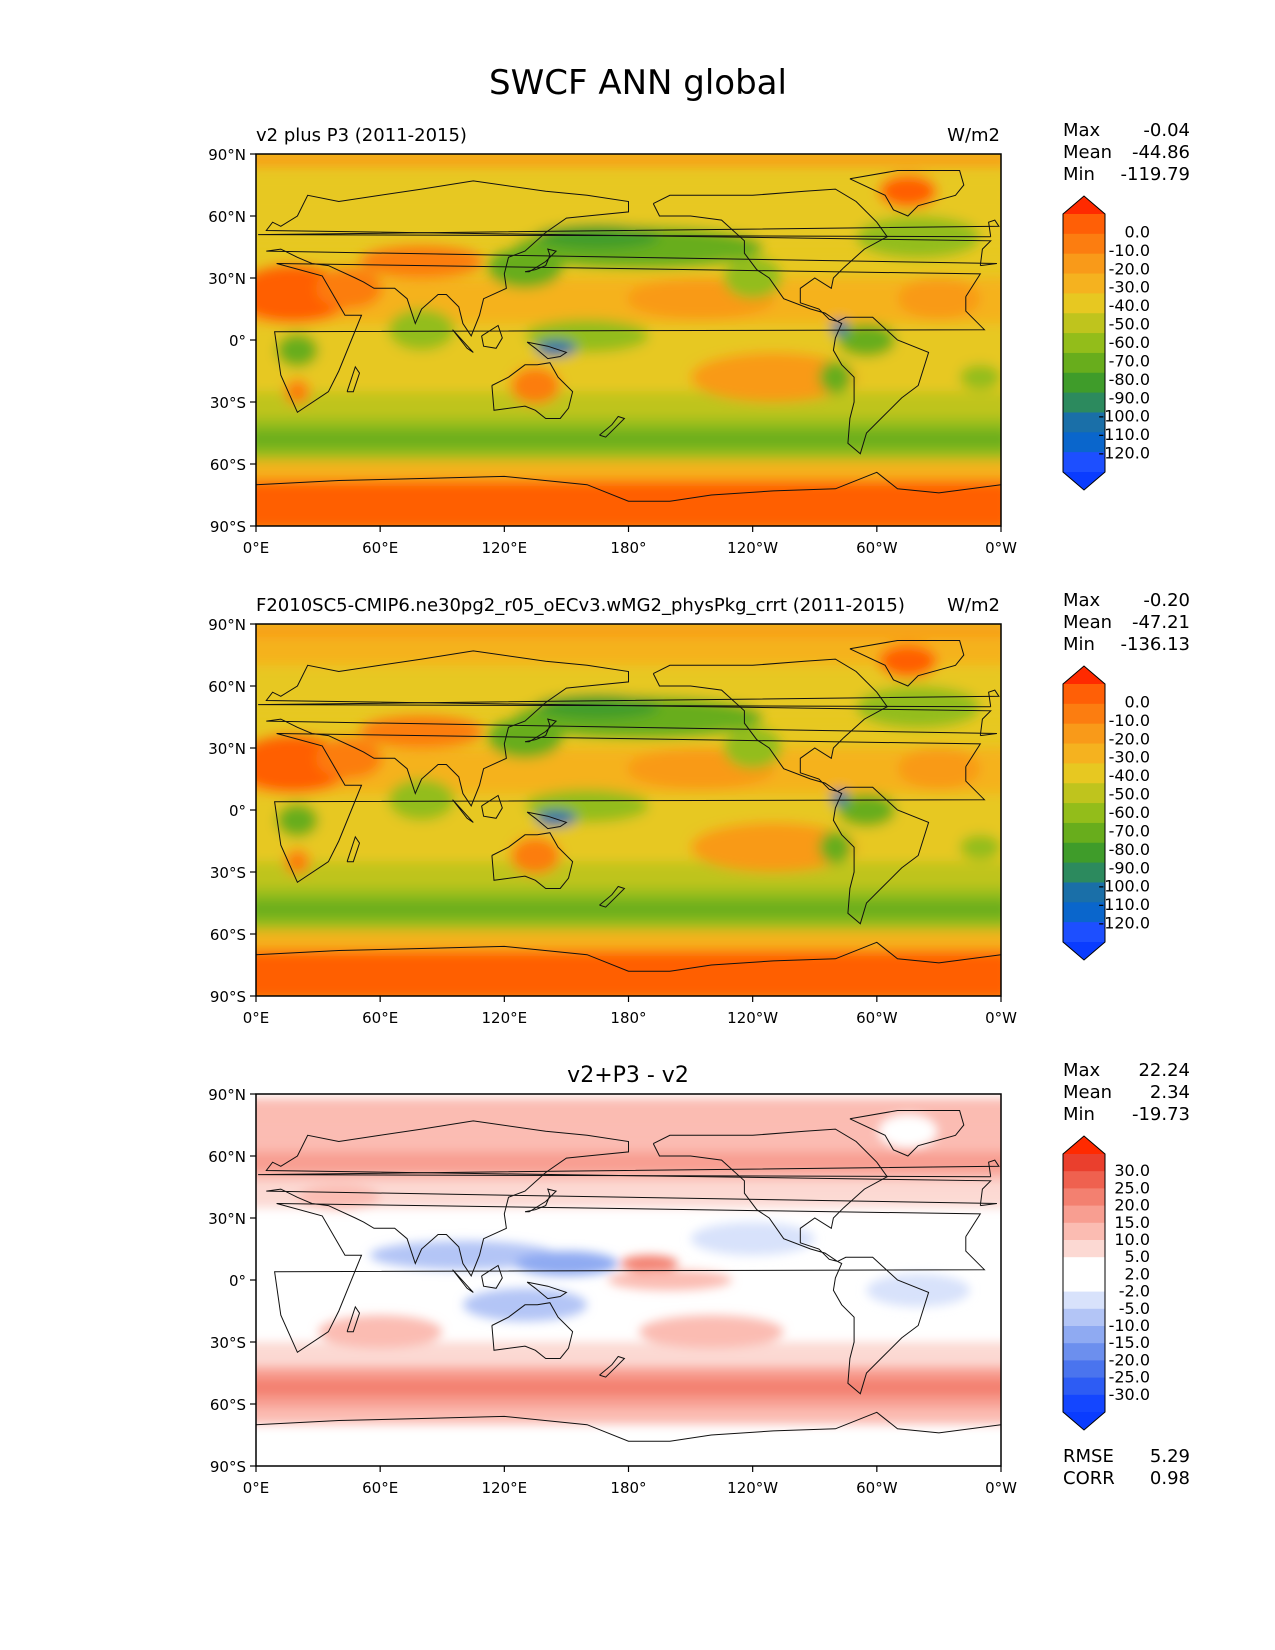  I want to click on coastline-new-zealand, so click(612, 896).